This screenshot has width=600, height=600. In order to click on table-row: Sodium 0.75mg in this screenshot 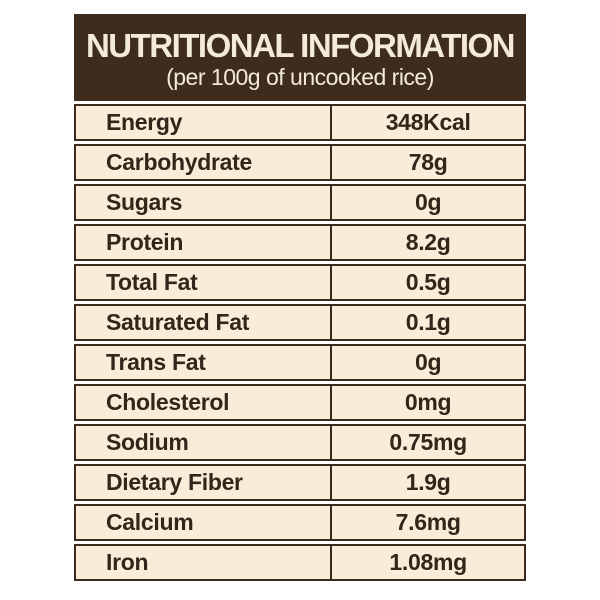, I will do `click(300, 442)`.